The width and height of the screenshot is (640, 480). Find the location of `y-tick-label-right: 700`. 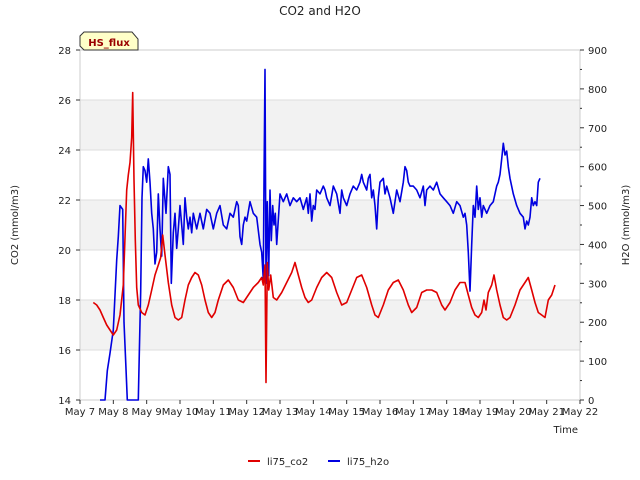

y-tick-label-right: 700 is located at coordinates (597, 129).